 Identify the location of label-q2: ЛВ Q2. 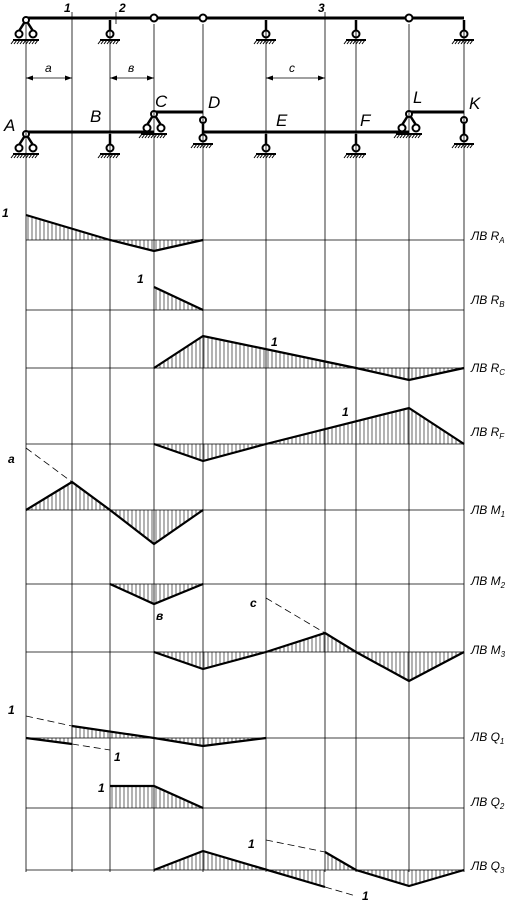
(487, 803).